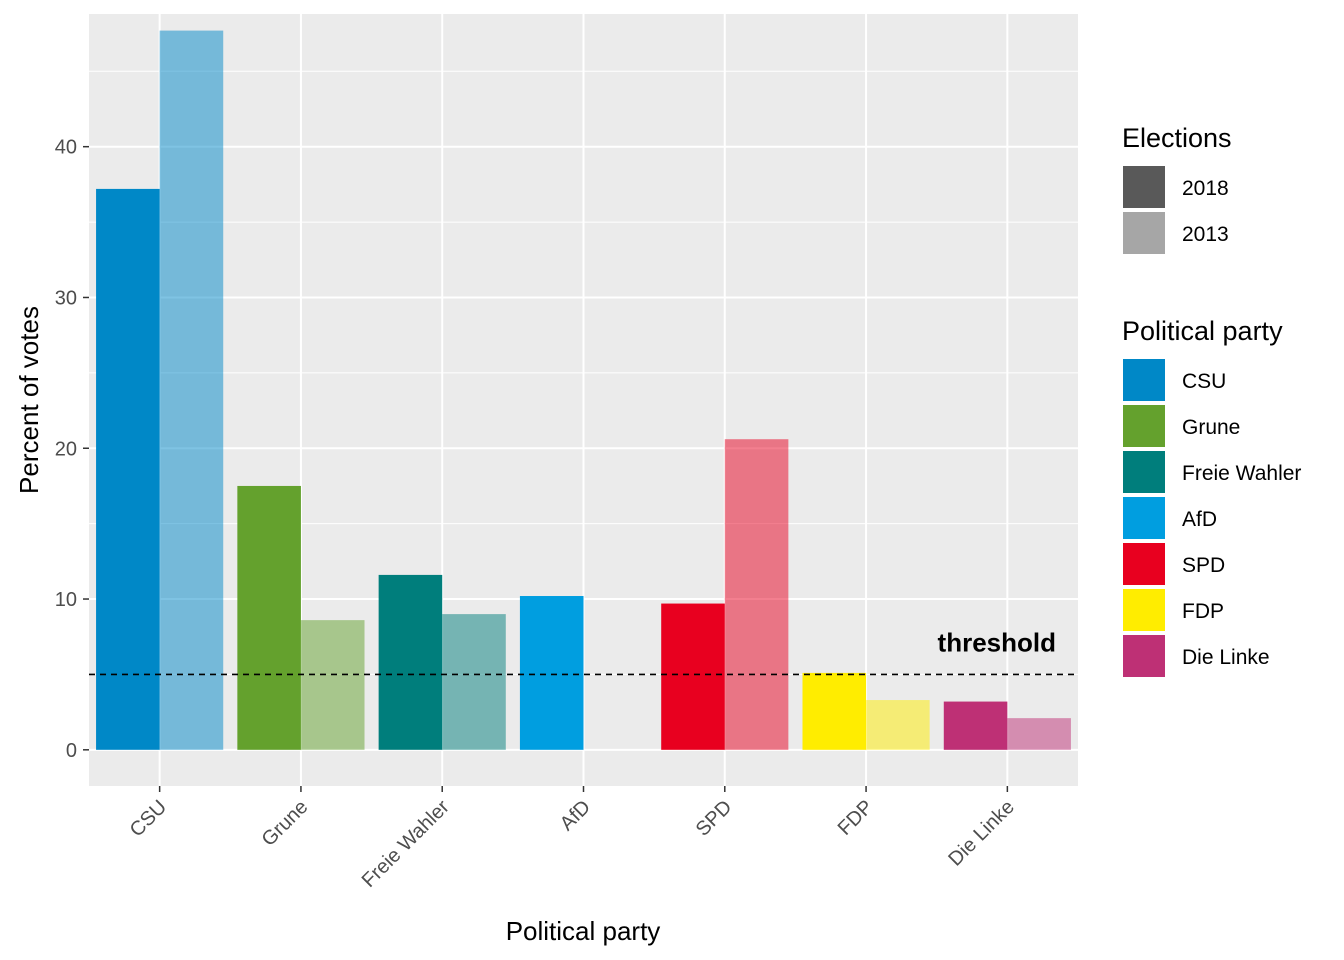 This screenshot has width=1344, height=960. Describe the element at coordinates (551, 673) in the screenshot. I see `bar-afd-2018` at that location.